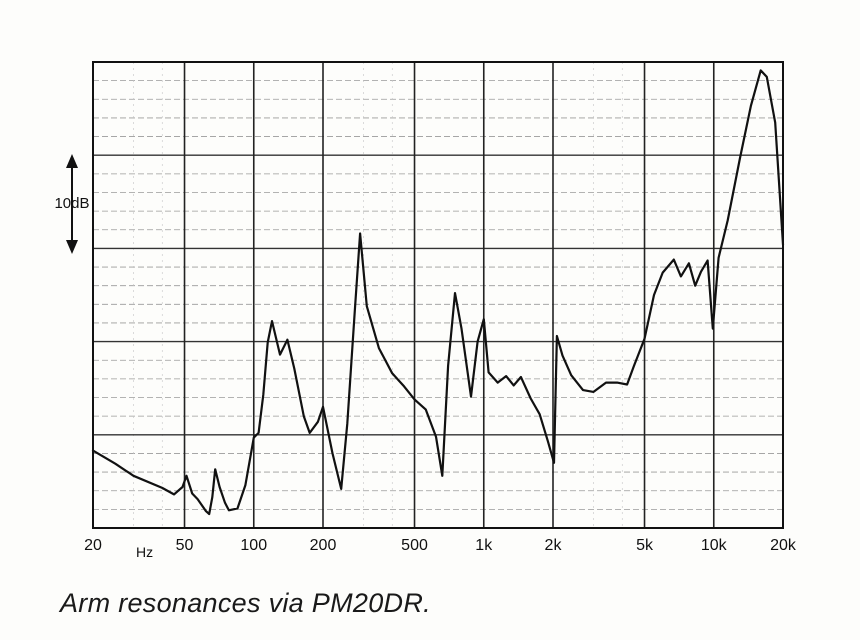 This screenshot has height=640, width=860. What do you see at coordinates (93, 545) in the screenshot?
I see `x-tick-label: 20` at bounding box center [93, 545].